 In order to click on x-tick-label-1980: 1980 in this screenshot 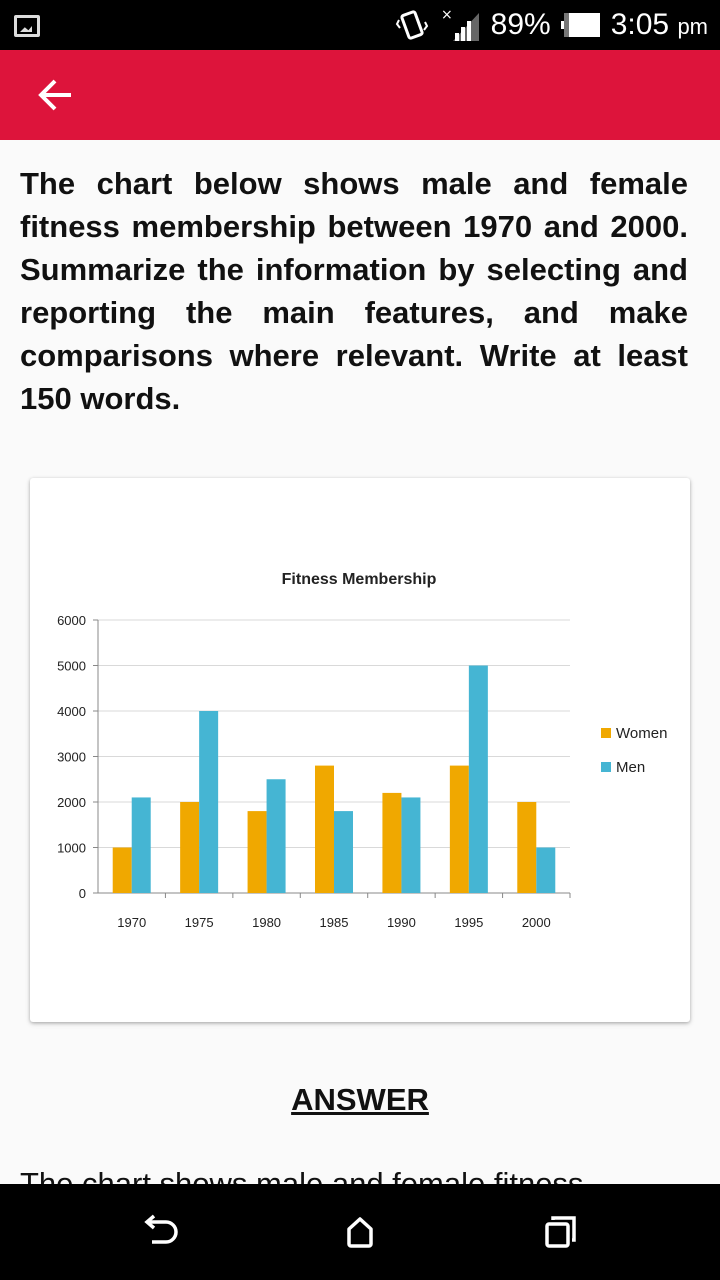, I will do `click(266, 922)`.